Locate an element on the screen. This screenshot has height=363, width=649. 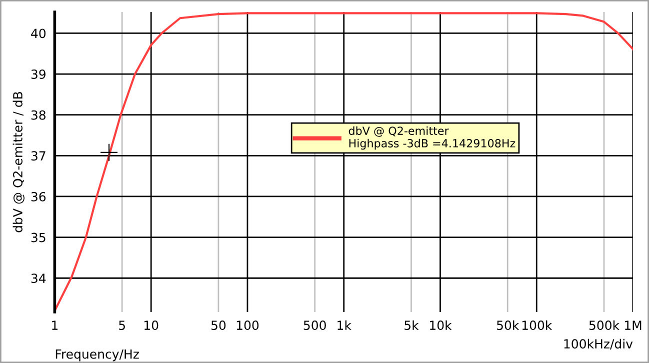
x-tick-label: 1 is located at coordinates (55, 325).